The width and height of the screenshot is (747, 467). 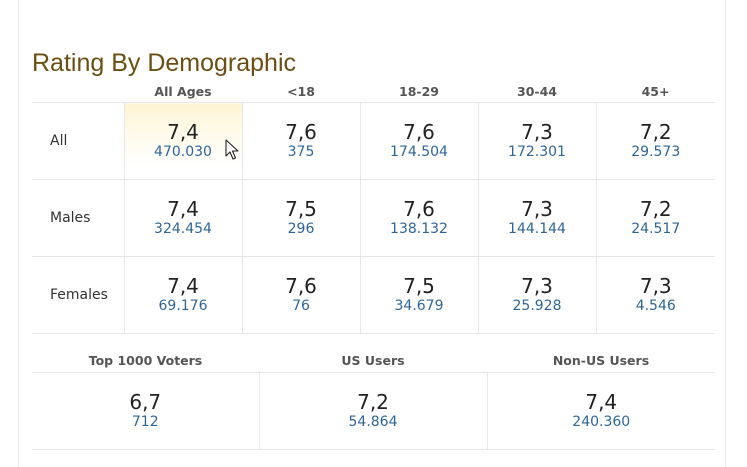 I want to click on column-header: 30-44, so click(x=537, y=91).